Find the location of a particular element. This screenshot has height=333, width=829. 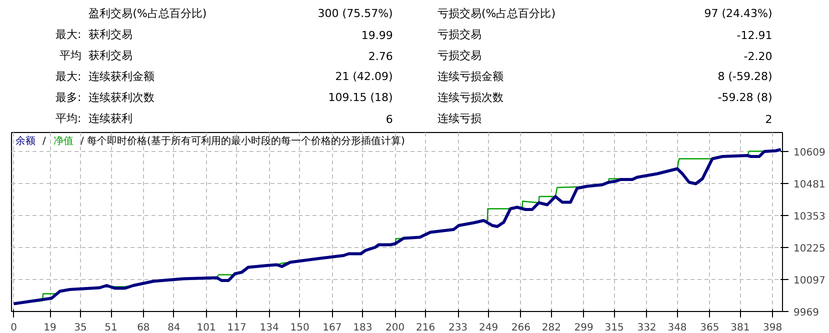

text: 连续获利次数 is located at coordinates (121, 97).